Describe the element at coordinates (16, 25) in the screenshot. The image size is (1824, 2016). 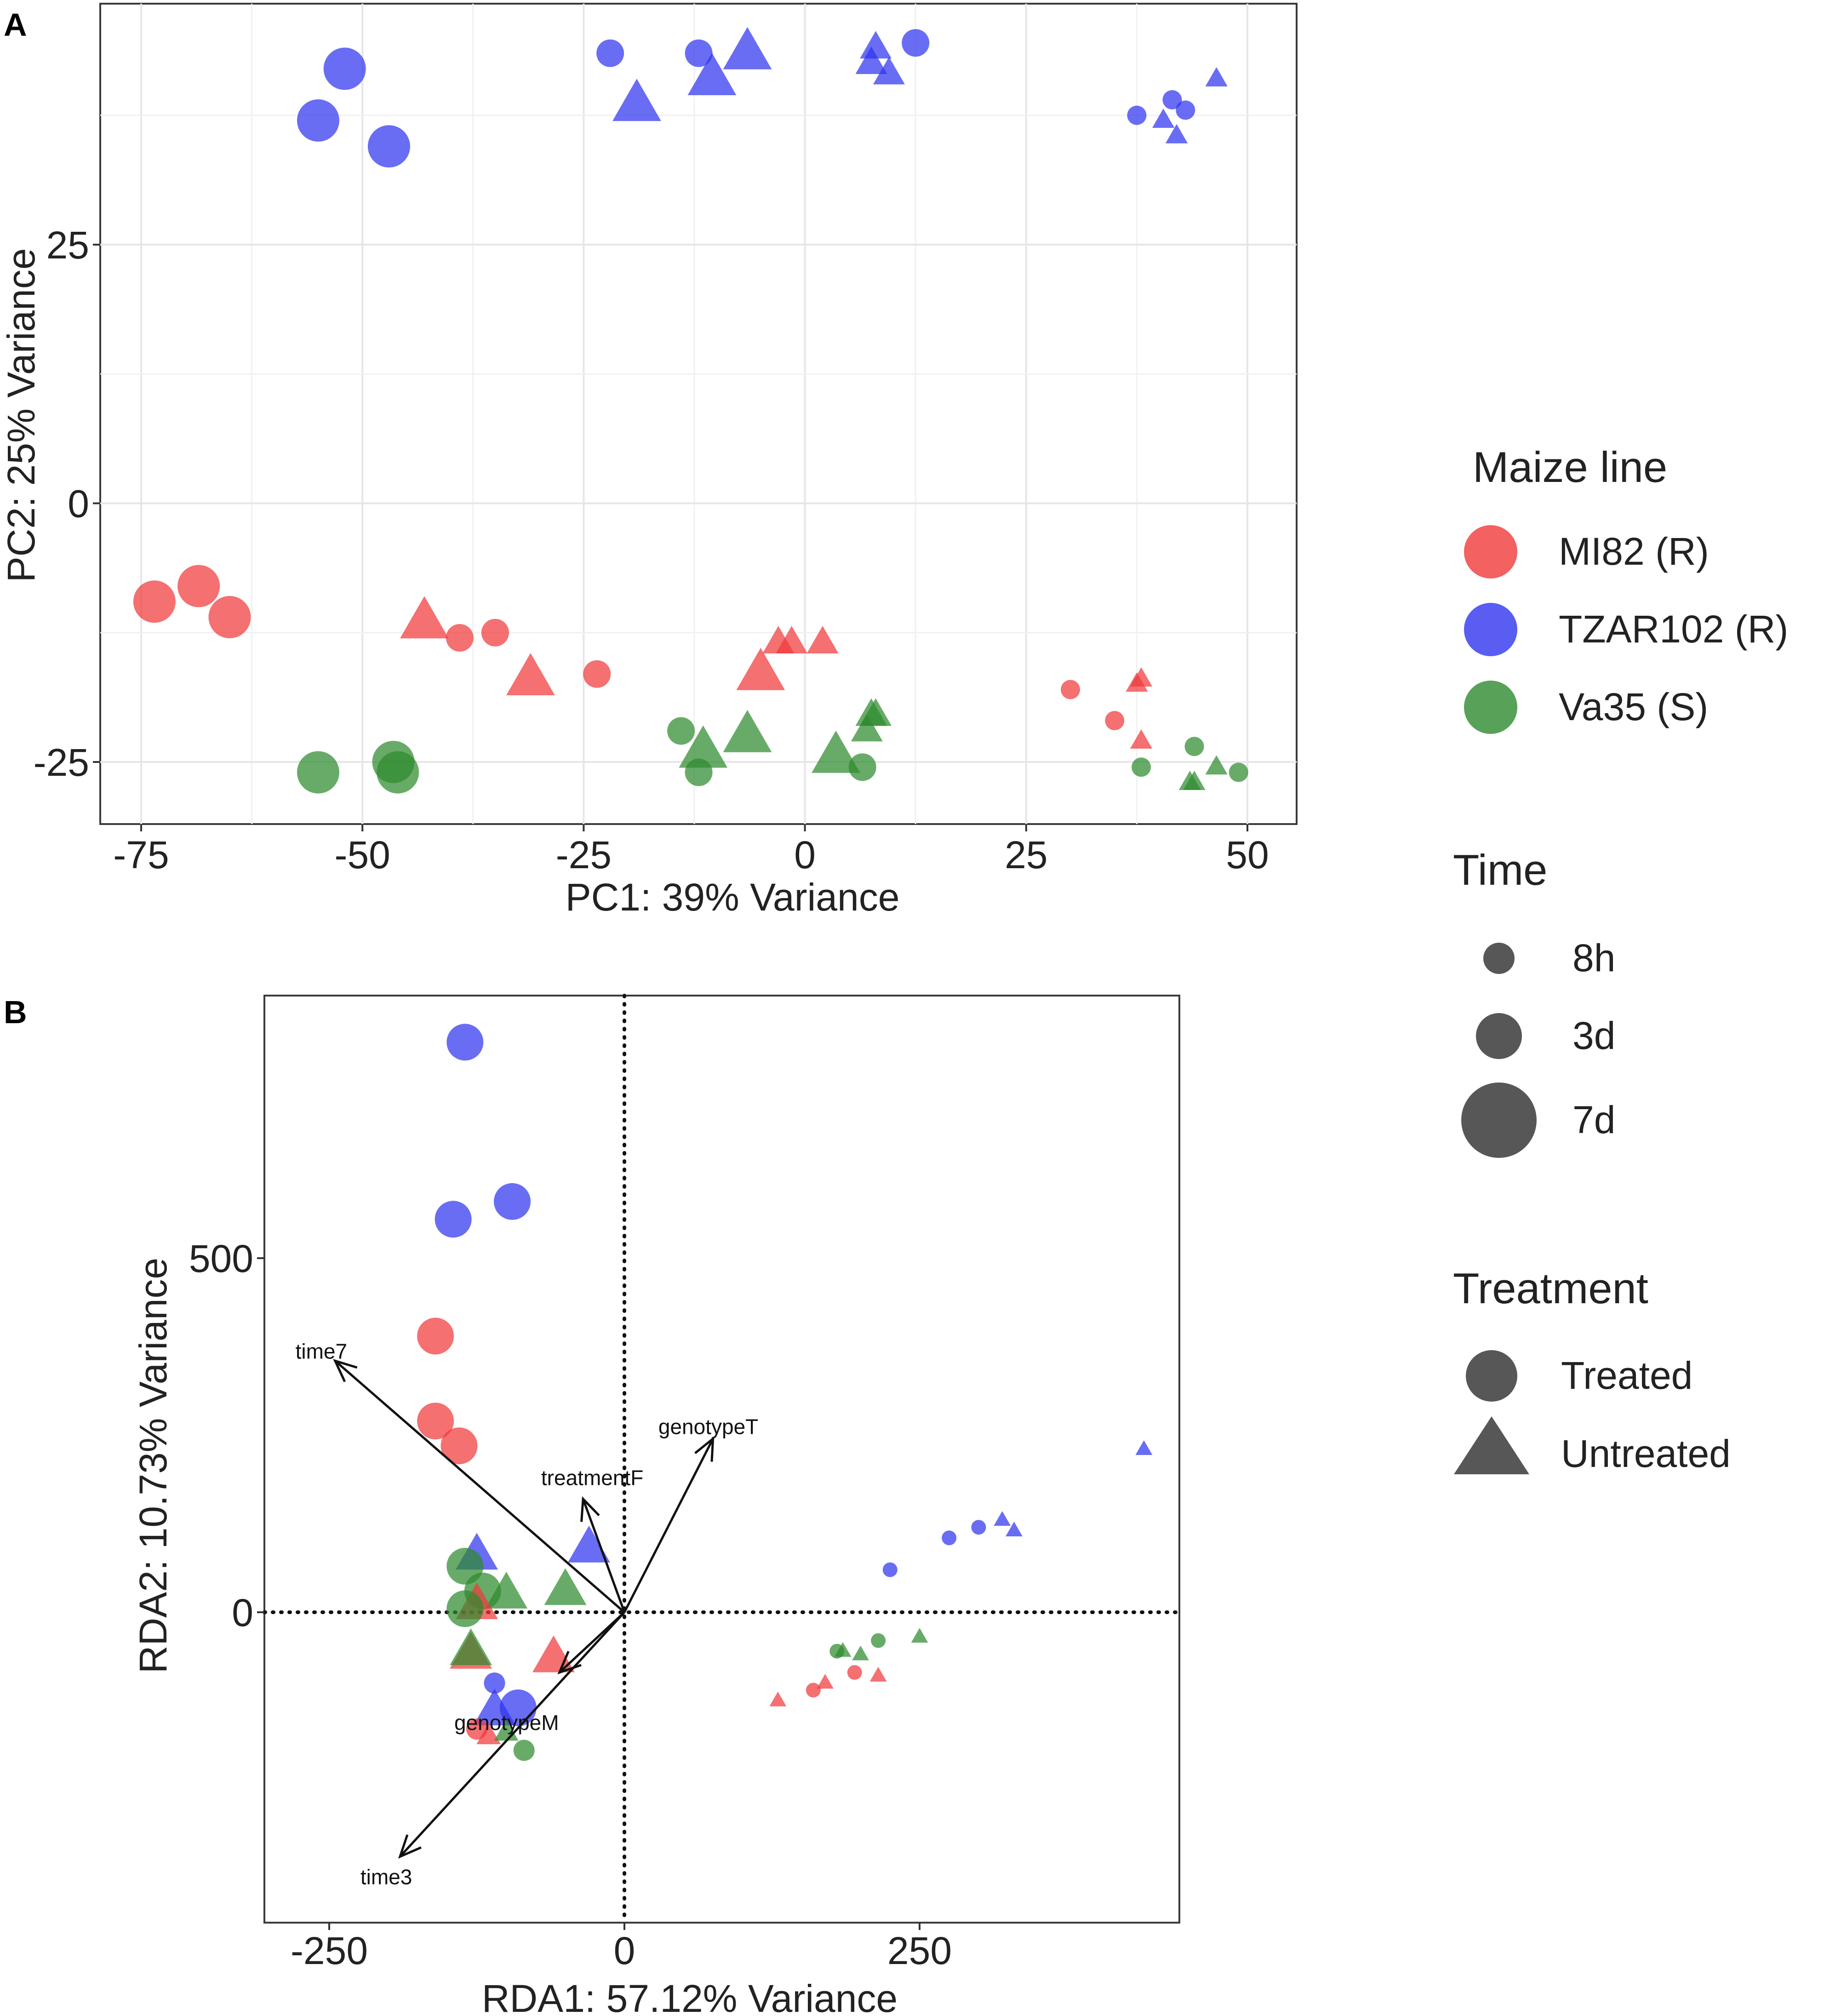
I see `panel-label-a: A` at that location.